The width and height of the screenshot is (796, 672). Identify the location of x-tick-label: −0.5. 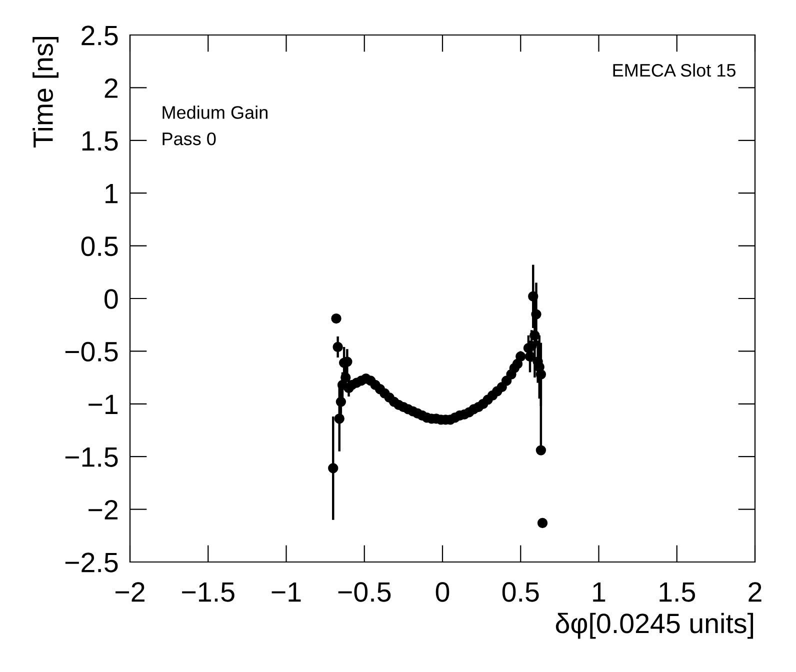
(364, 592).